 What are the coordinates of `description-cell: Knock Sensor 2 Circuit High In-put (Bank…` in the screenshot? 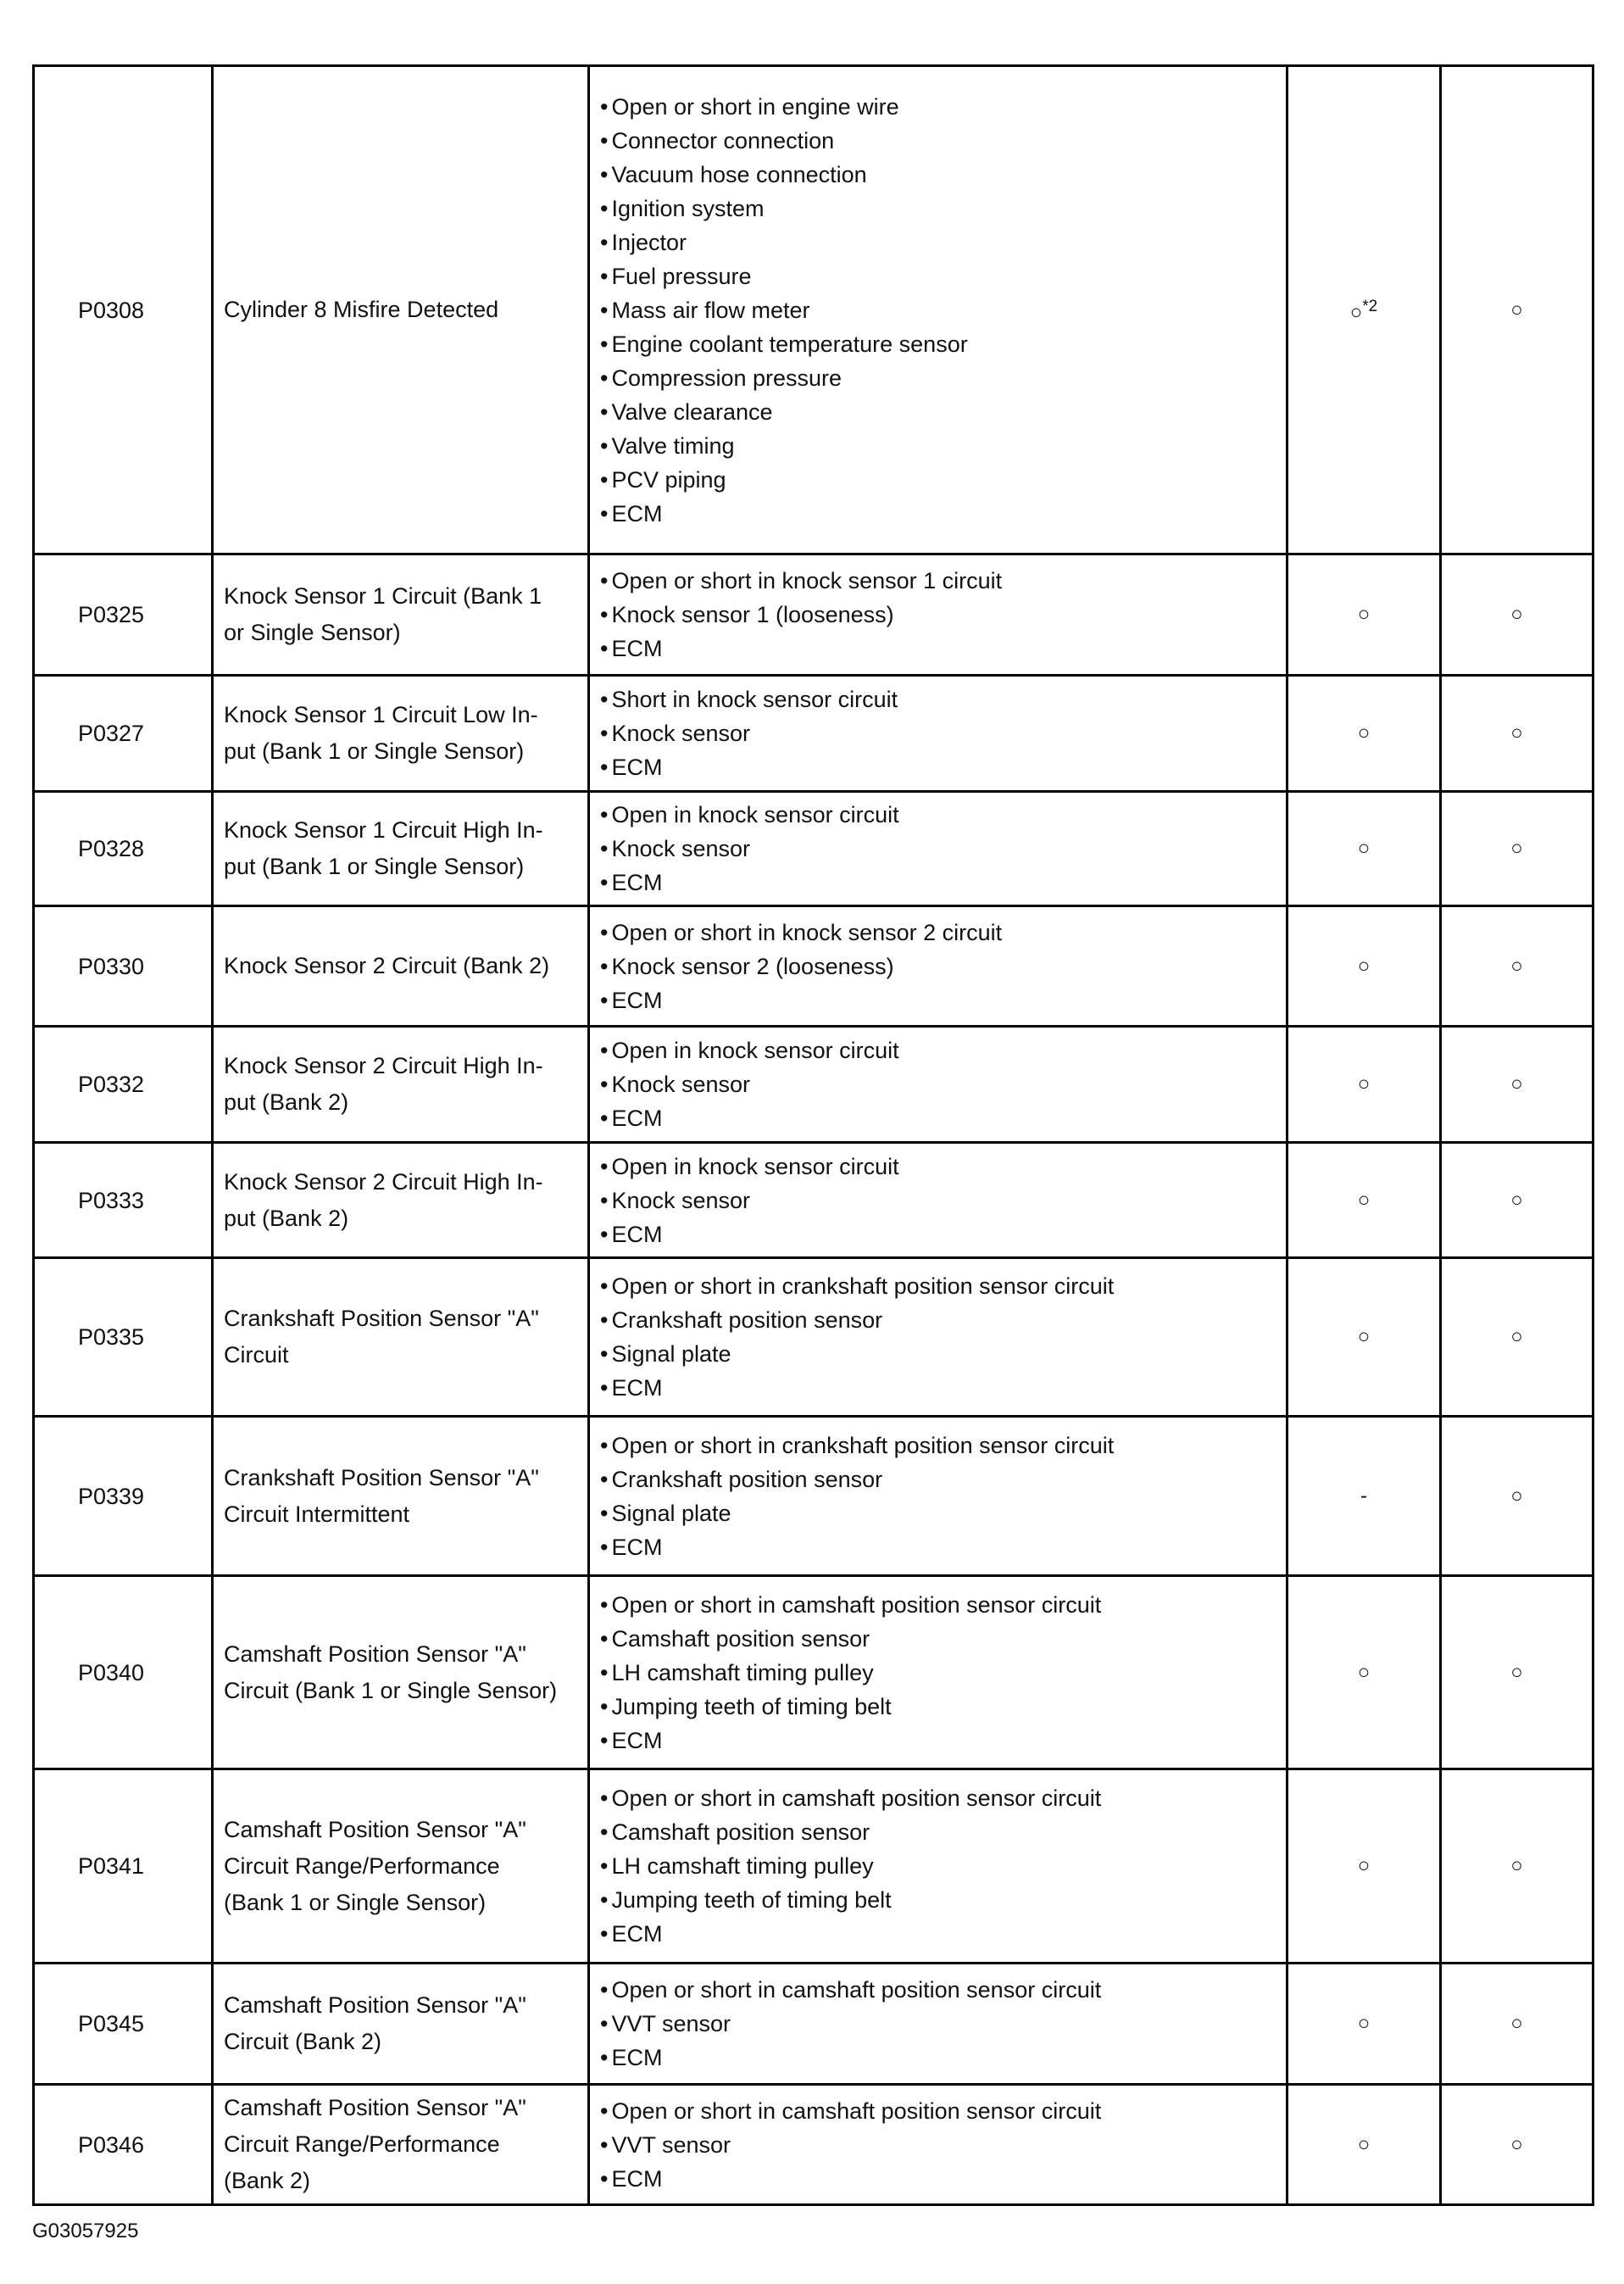 It's located at (400, 1084).